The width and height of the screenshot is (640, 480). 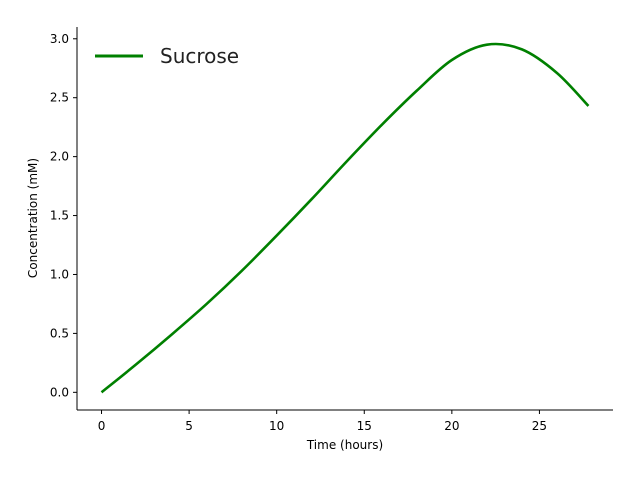 I want to click on y-tick-label: 2.0, so click(x=59, y=157).